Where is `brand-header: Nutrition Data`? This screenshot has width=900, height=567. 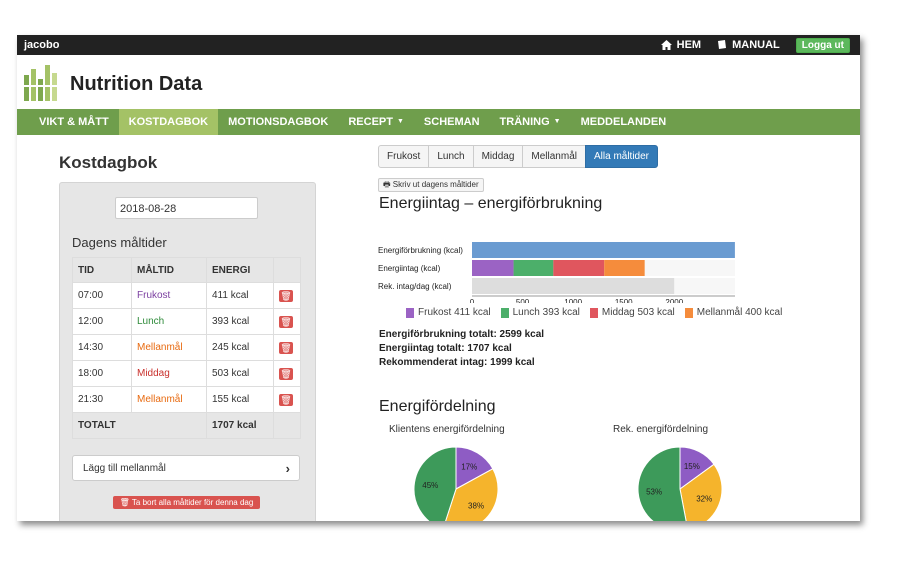
brand-header: Nutrition Data is located at coordinates (438, 82).